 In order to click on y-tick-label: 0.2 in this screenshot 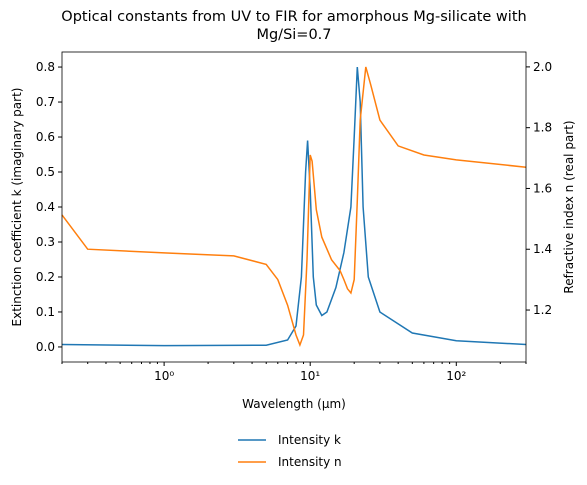, I will do `click(45, 277)`.